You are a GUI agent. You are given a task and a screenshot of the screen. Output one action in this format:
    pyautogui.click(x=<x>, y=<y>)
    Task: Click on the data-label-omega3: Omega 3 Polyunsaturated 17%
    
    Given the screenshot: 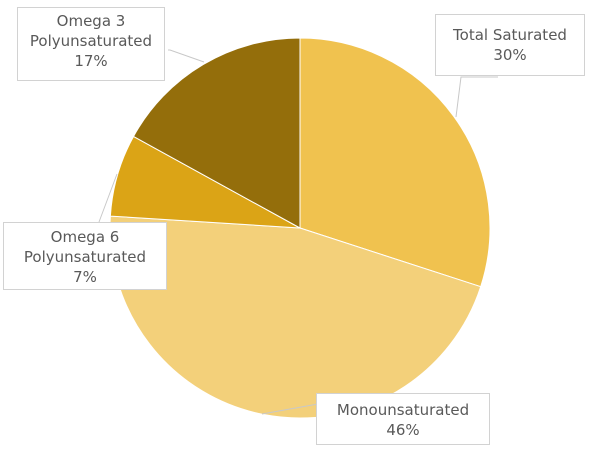 What is the action you would take?
    pyautogui.click(x=91, y=44)
    